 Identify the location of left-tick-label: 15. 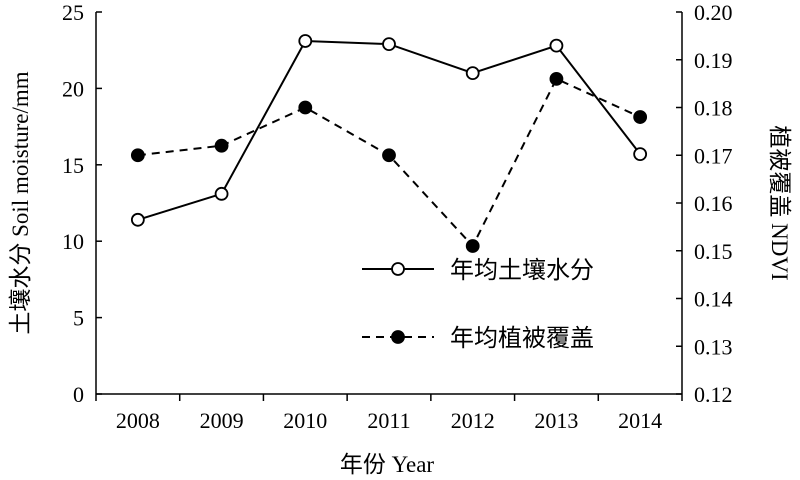
(73, 165).